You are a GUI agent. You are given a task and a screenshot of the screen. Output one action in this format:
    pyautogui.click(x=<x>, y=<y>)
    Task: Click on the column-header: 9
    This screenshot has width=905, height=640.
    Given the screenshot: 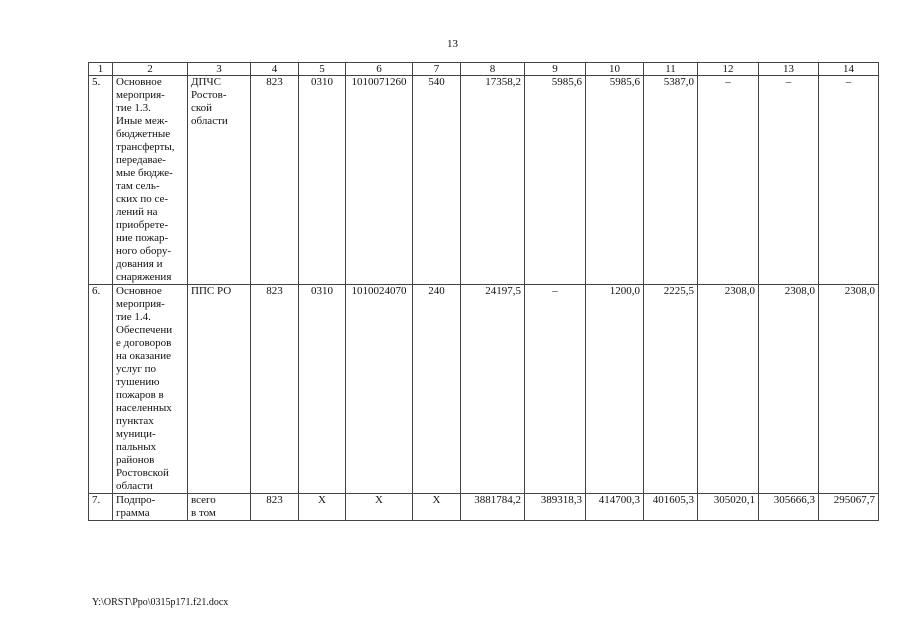 What is the action you would take?
    pyautogui.click(x=555, y=69)
    